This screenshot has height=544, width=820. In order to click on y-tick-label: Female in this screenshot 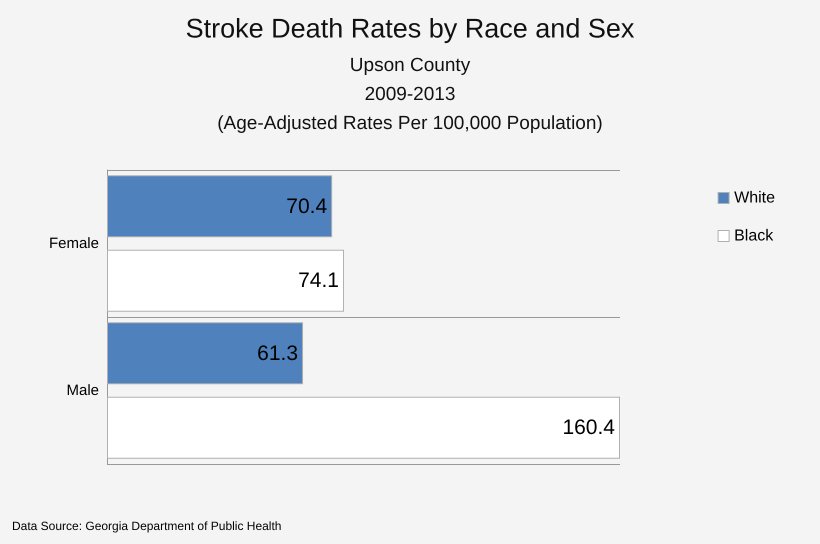, I will do `click(73, 243)`.